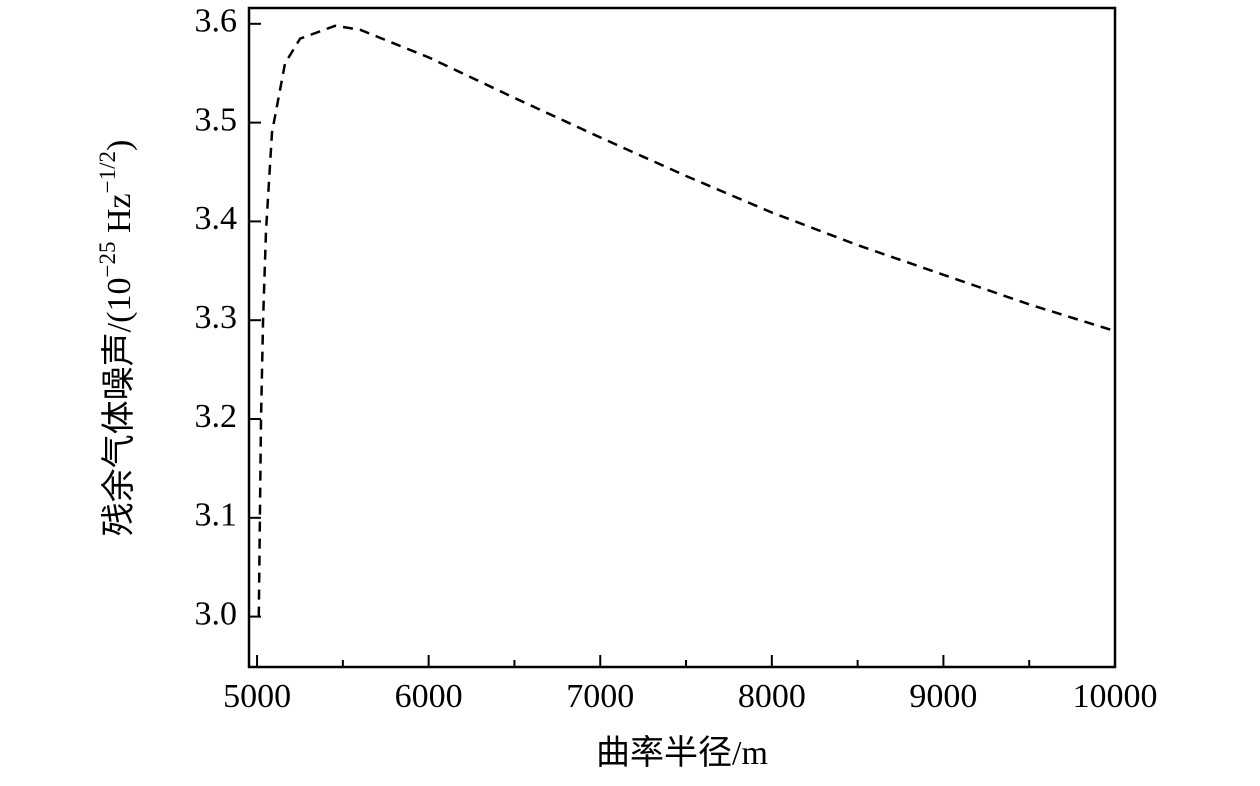 The height and width of the screenshot is (786, 1260). I want to click on y-tick-label: 3.1, so click(216, 515).